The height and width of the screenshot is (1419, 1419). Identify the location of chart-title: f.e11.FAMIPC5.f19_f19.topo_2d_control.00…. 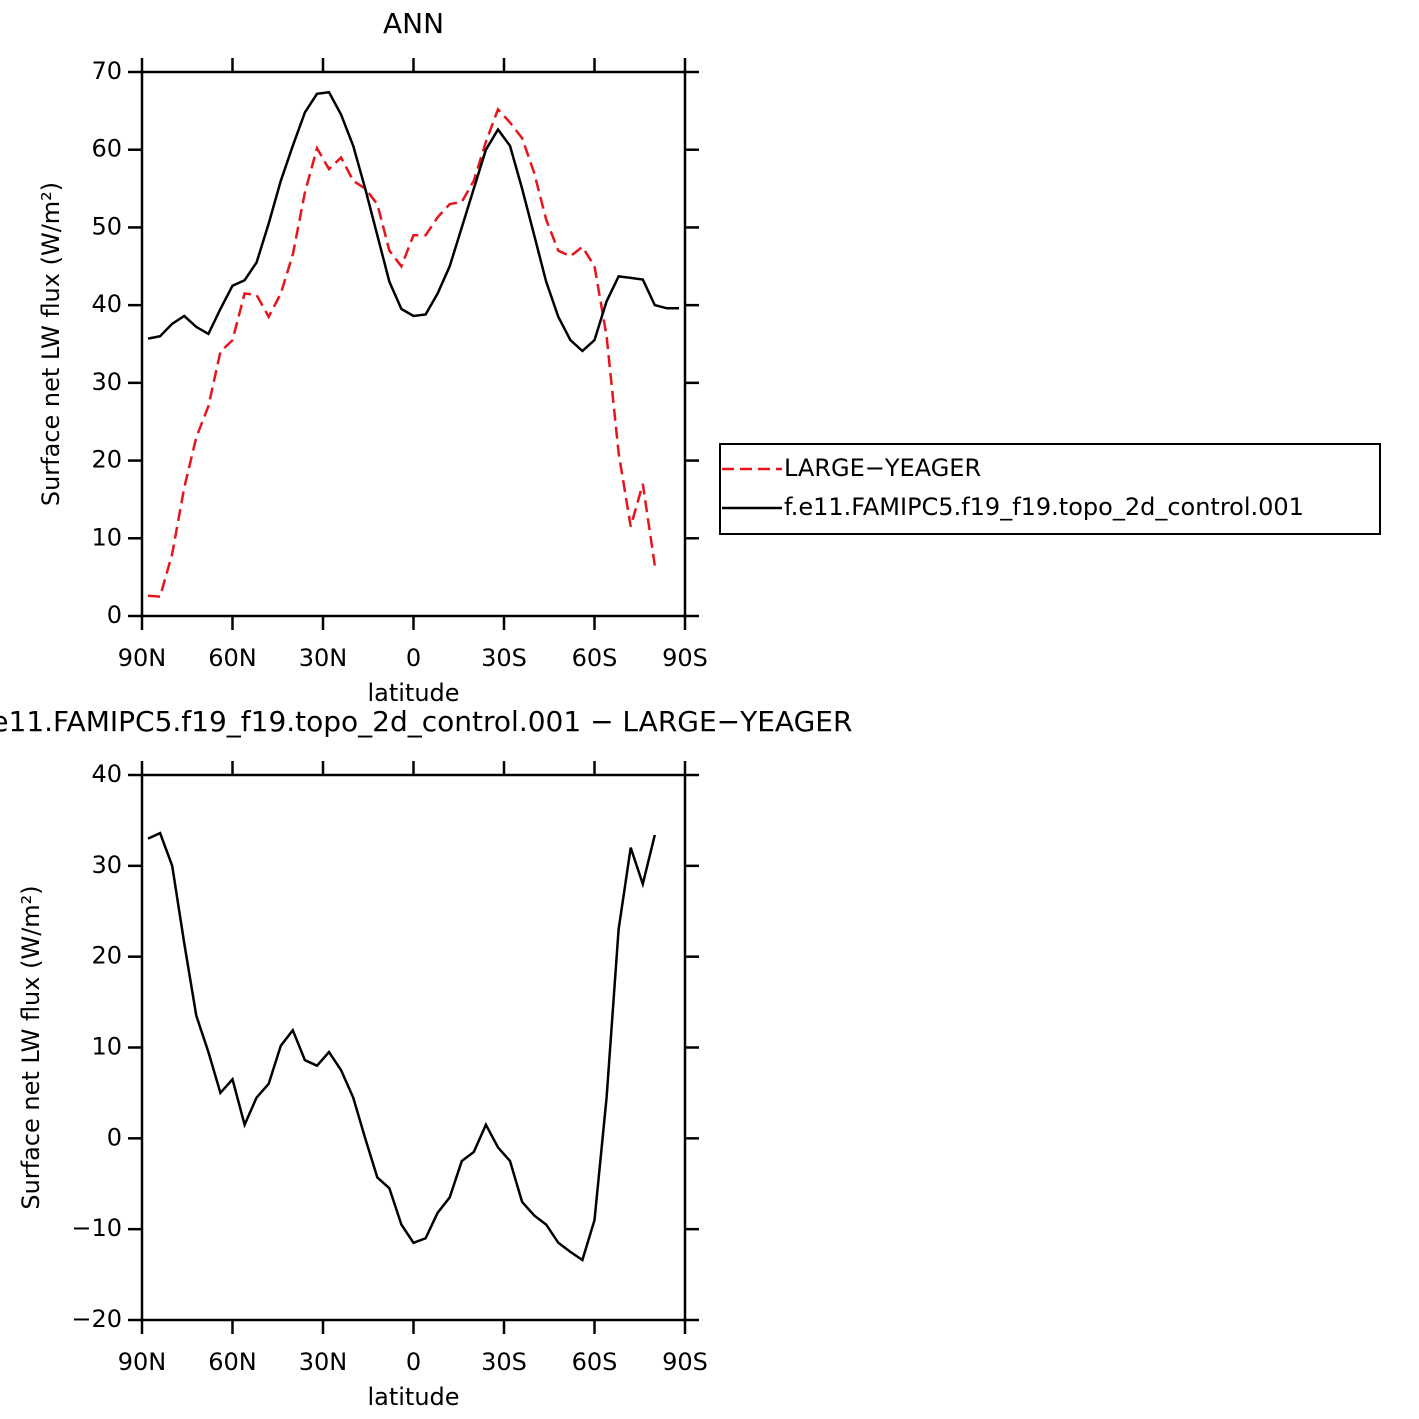
(426, 721).